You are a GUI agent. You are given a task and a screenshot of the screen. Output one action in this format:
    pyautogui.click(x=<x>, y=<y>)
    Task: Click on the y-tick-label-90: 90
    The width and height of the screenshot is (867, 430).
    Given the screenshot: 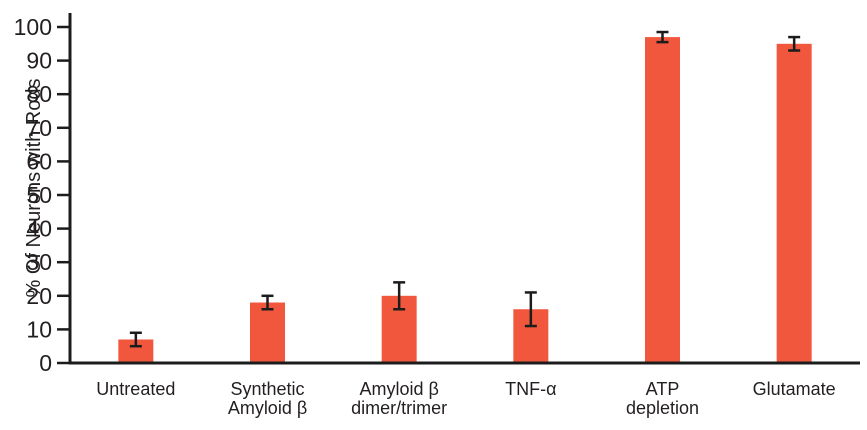 What is the action you would take?
    pyautogui.click(x=39, y=61)
    